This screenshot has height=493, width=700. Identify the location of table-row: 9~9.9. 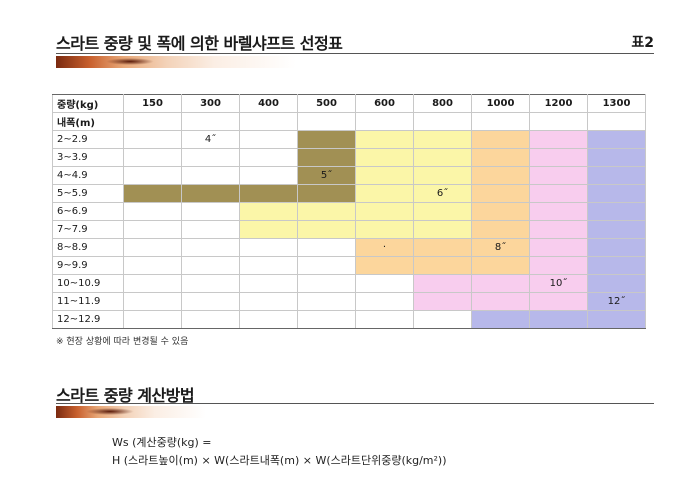
(349, 265).